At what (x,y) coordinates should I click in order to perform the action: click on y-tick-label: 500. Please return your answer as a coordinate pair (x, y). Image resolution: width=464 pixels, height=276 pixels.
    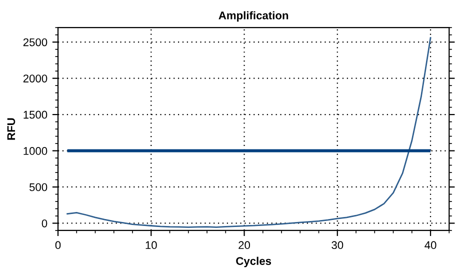
    Looking at the image, I should click on (38, 187).